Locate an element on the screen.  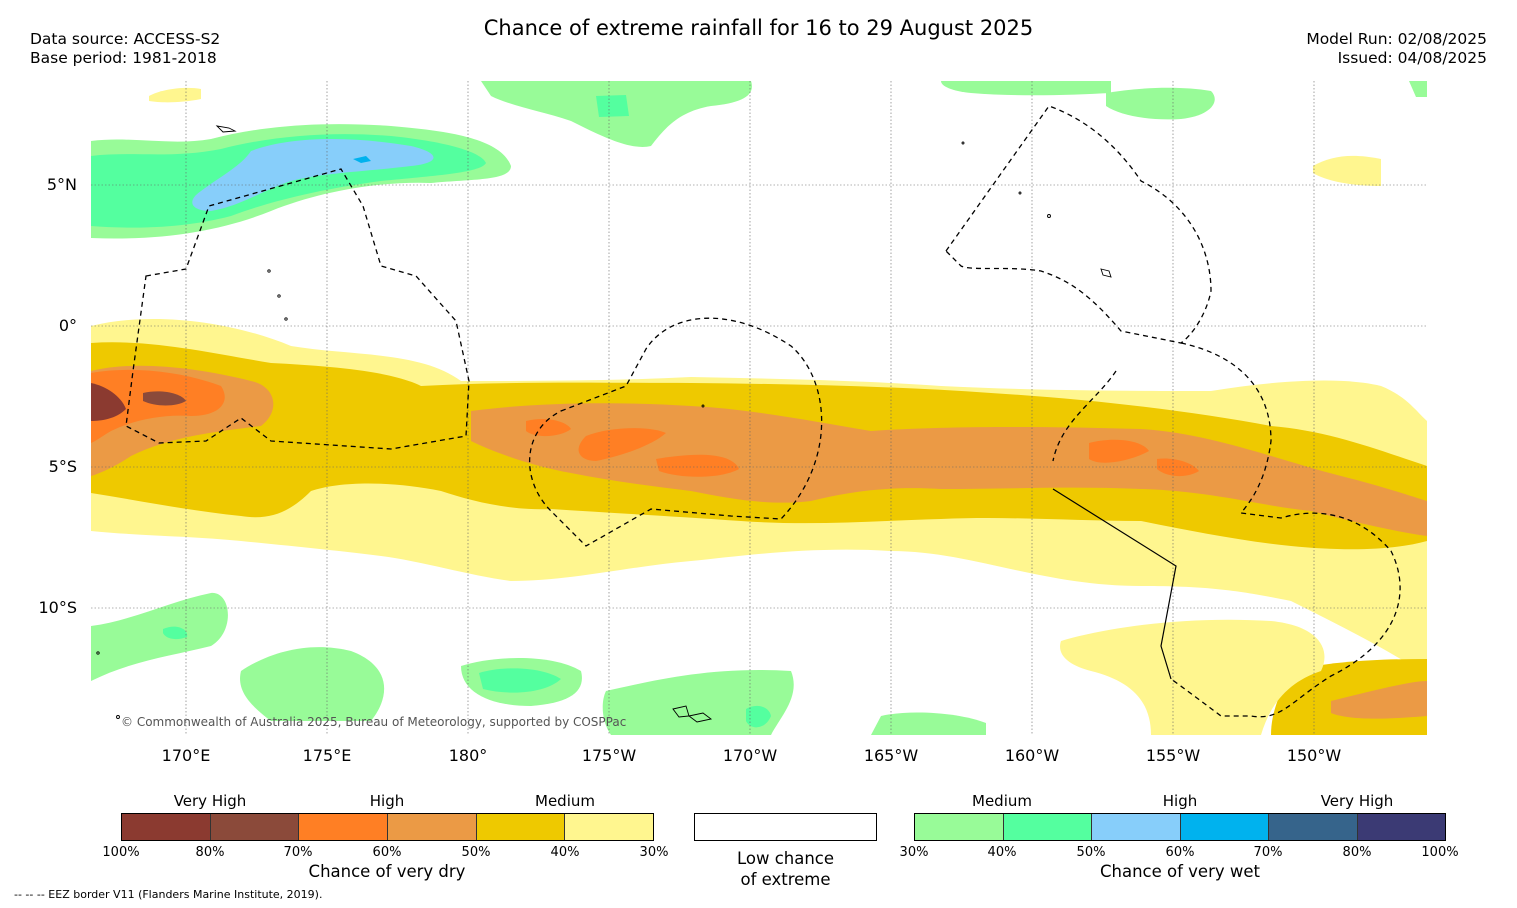
lon-label-160w: 160°W is located at coordinates (1032, 755).